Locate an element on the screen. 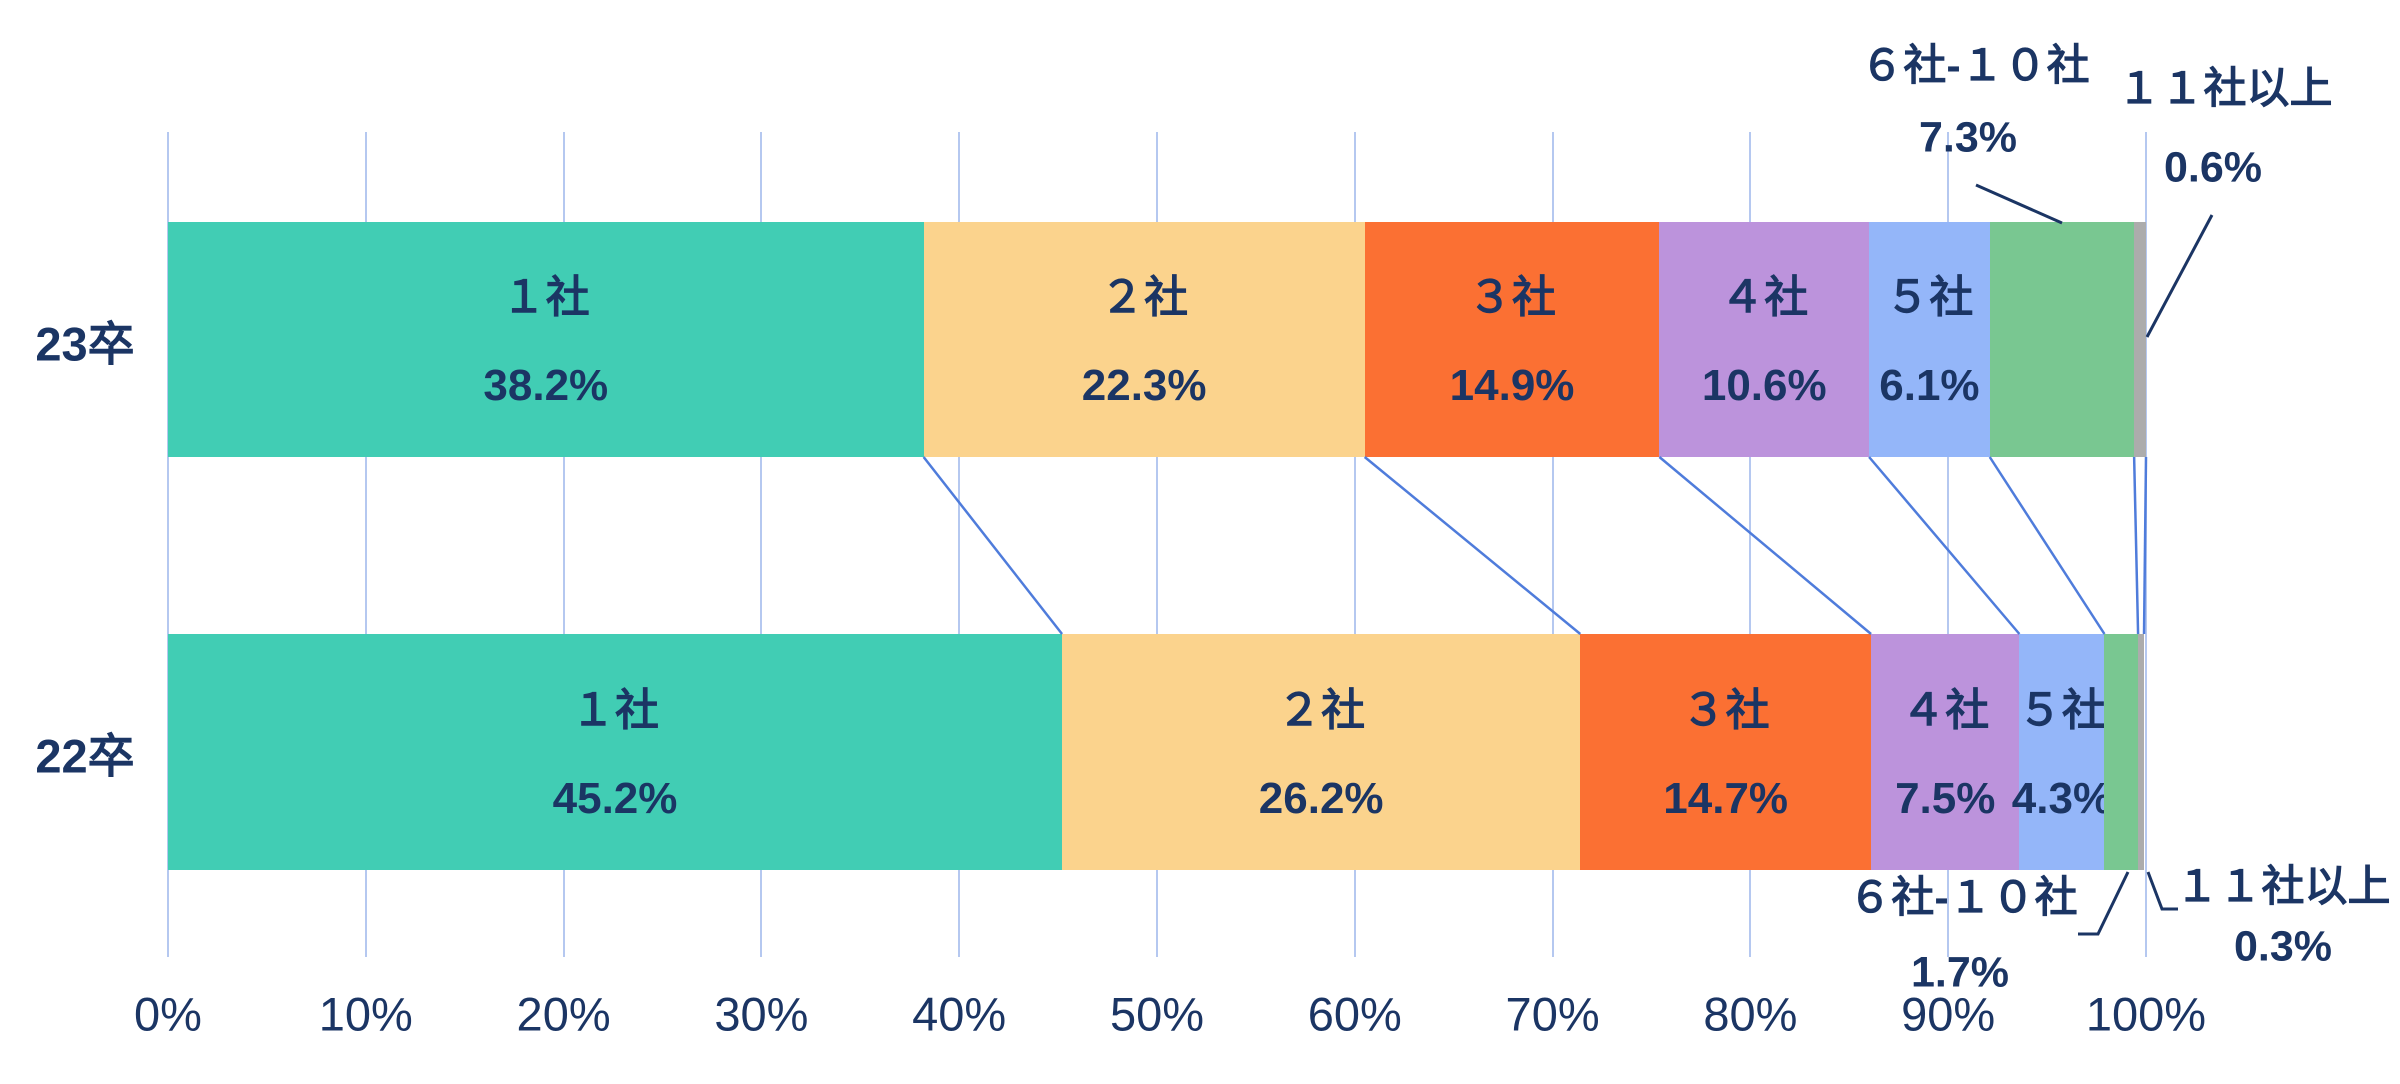  x-axis-tick-label: 80% is located at coordinates (1750, 1014).